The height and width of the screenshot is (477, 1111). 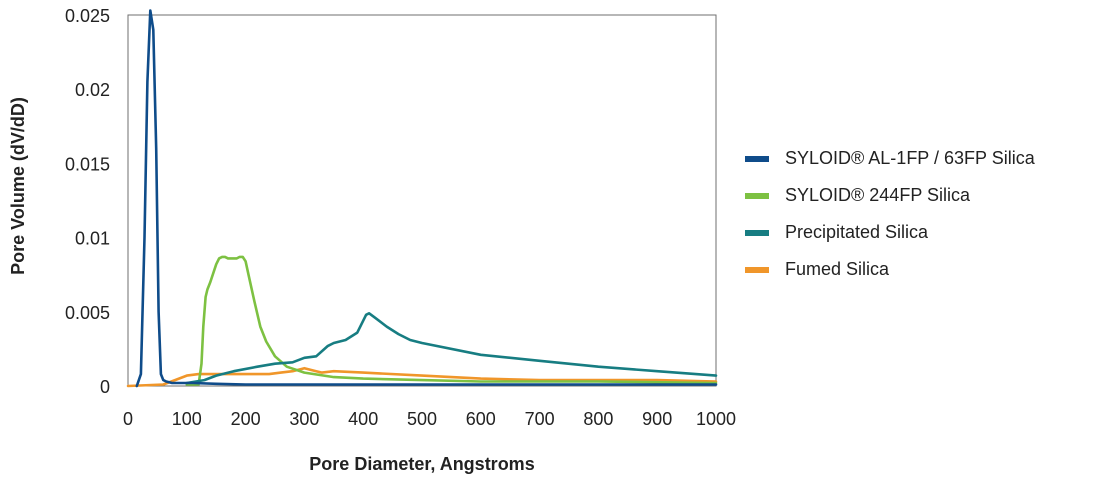 I want to click on y-tick-label: 0.015, so click(x=87, y=164).